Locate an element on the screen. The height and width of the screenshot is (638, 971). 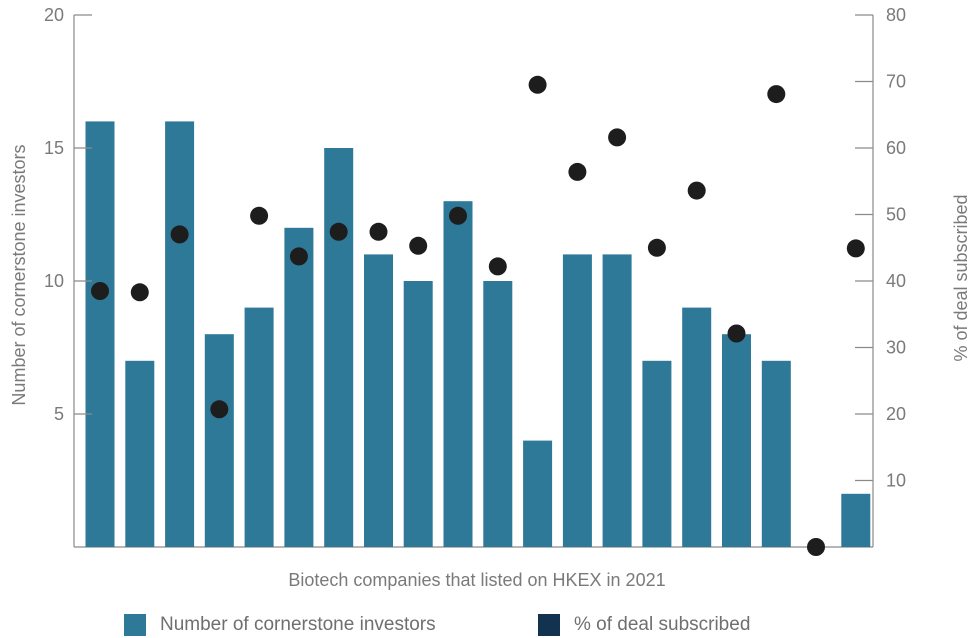
legend-label-bars: Number of cornerstone investors is located at coordinates (298, 624).